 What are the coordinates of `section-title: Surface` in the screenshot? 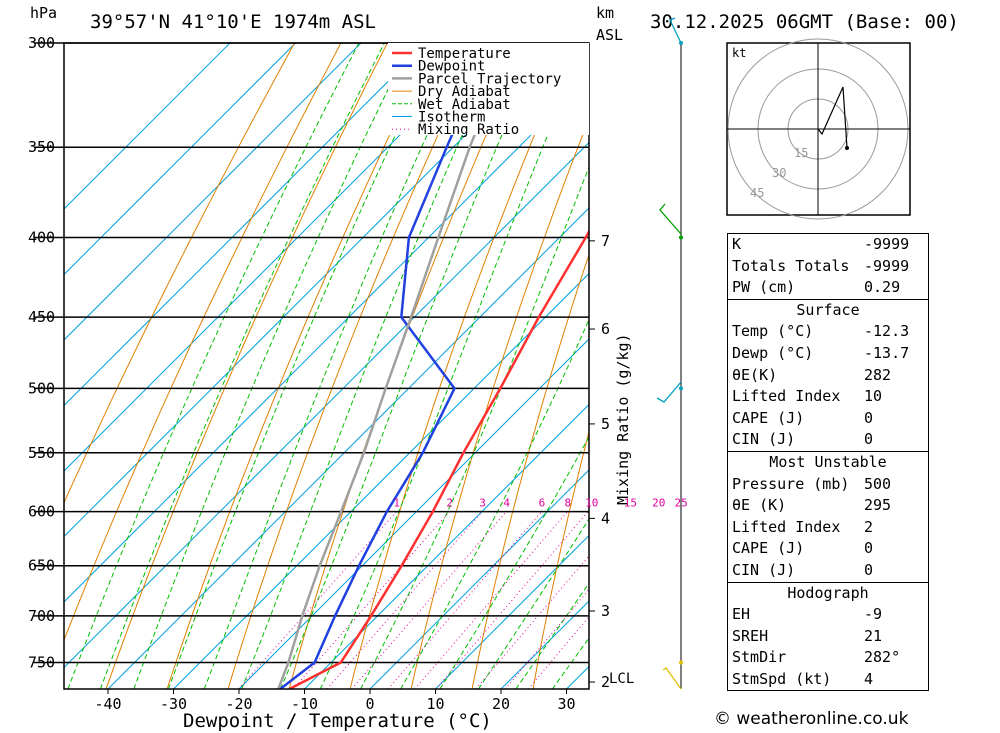 It's located at (828, 309).